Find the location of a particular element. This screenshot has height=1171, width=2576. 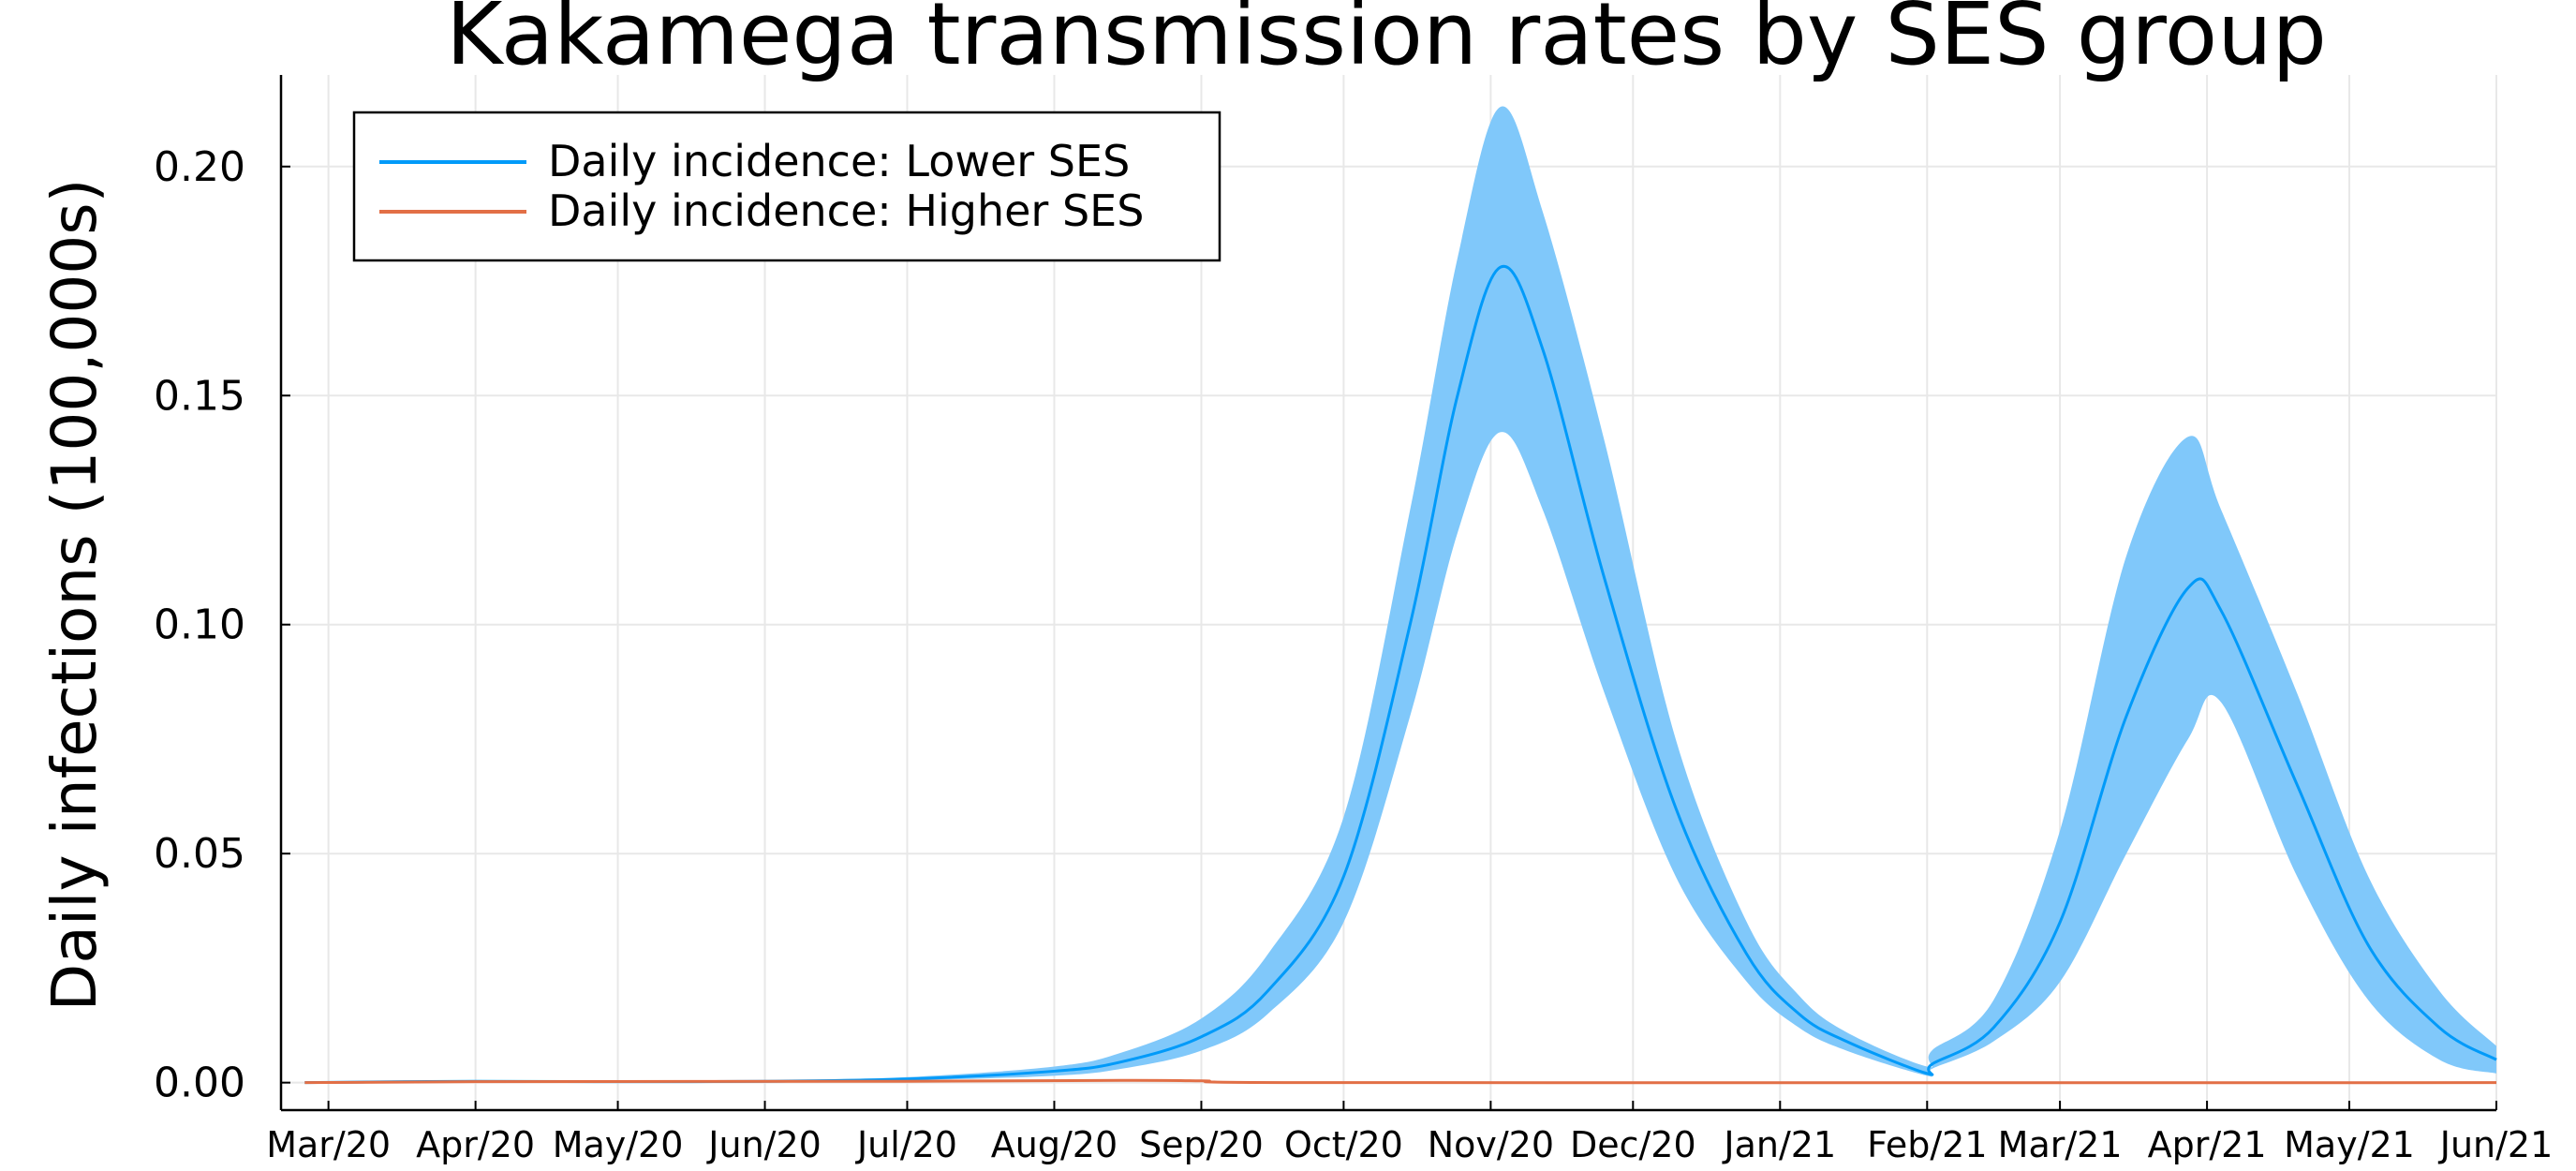

x-tick-label: Nov/20 is located at coordinates (1491, 1144).